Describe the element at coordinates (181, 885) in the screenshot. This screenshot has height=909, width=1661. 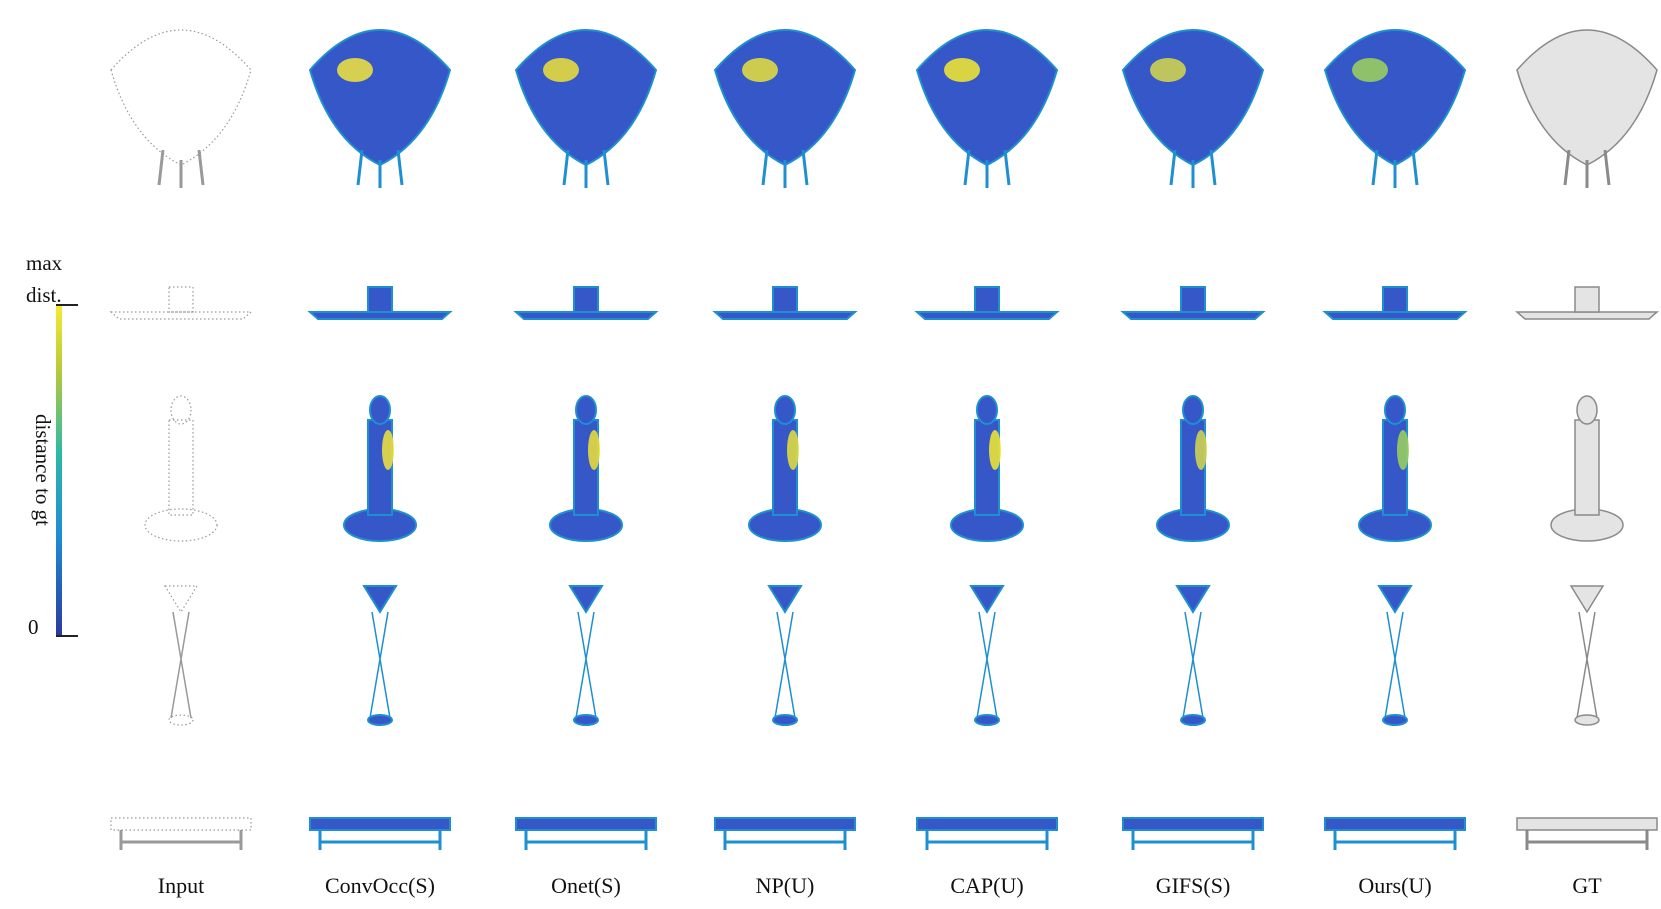
I see `column-label: Input` at that location.